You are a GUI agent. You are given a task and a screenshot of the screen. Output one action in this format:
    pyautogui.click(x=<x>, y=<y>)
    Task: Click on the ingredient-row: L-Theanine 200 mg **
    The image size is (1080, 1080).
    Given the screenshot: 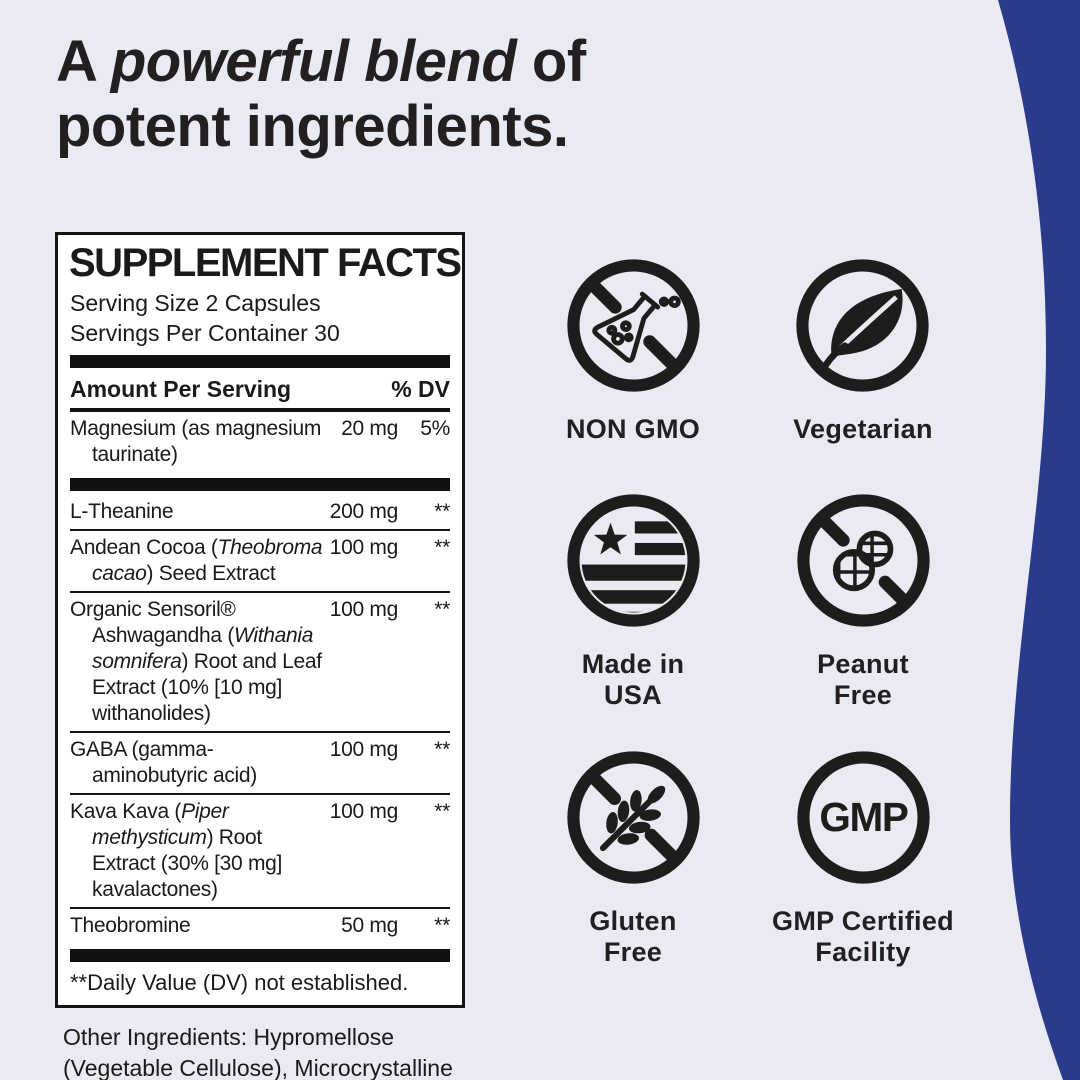 What is the action you would take?
    pyautogui.click(x=260, y=512)
    